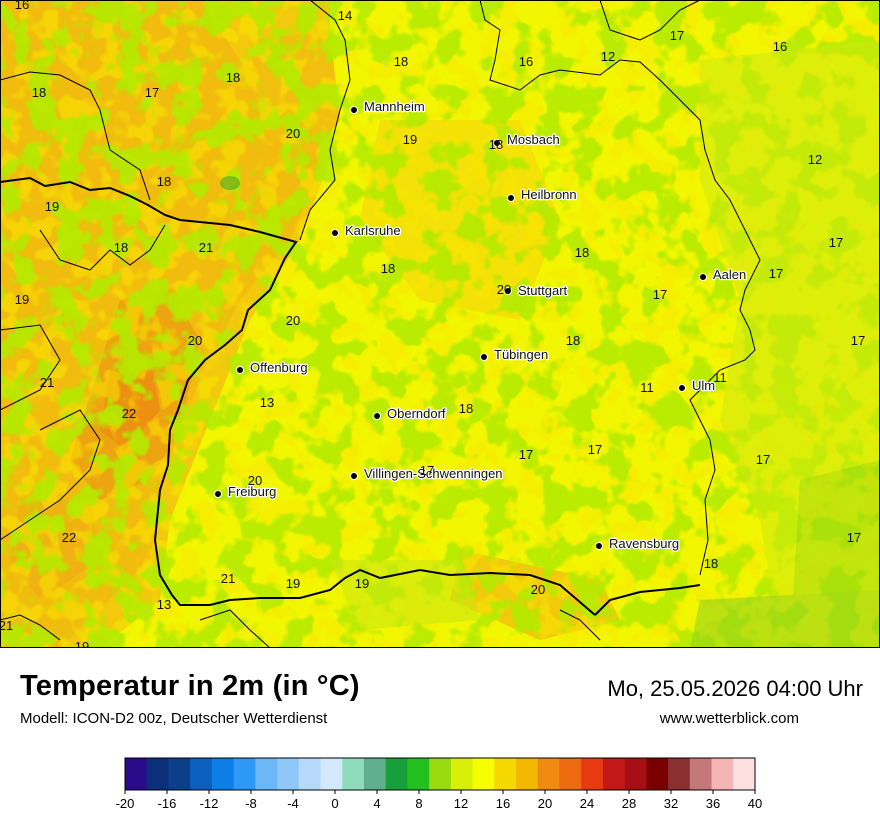  I want to click on legend-tick-label: -12, so click(209, 803).